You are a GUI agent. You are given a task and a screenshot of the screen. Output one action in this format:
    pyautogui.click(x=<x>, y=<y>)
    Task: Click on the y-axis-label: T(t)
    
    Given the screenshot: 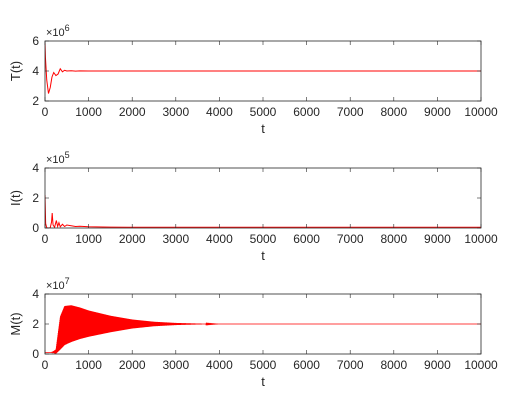 What is the action you would take?
    pyautogui.click(x=15, y=71)
    